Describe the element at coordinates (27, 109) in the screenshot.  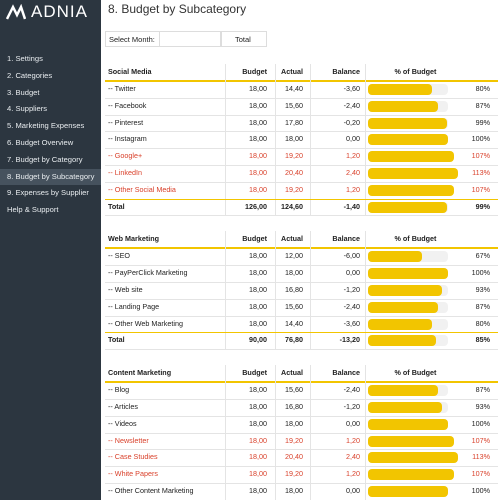
I see `menu-item: 4. Suppliers` at that location.